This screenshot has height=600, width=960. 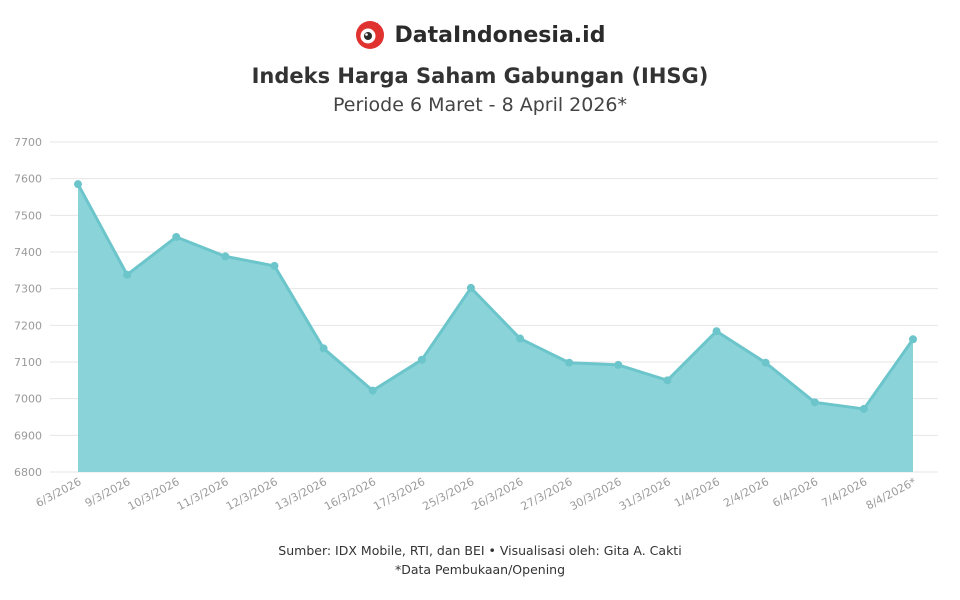 I want to click on y-tick-label: 7700, so click(x=28, y=142).